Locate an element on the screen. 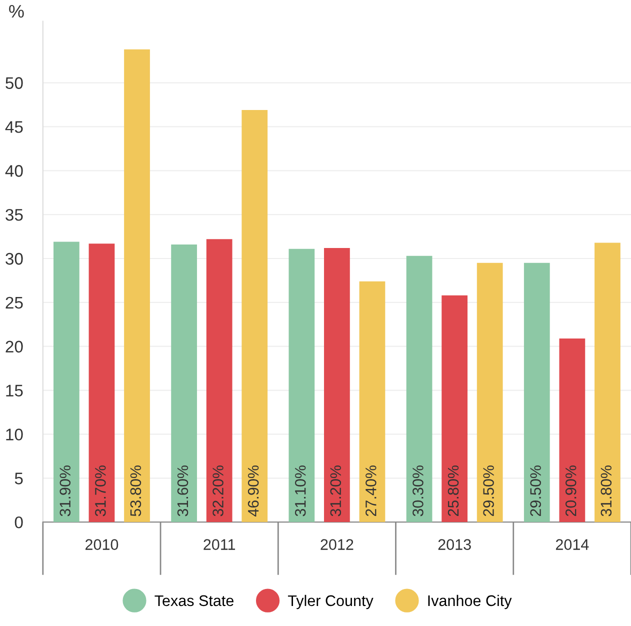 The height and width of the screenshot is (626, 631). data-label: 53.80% is located at coordinates (136, 491).